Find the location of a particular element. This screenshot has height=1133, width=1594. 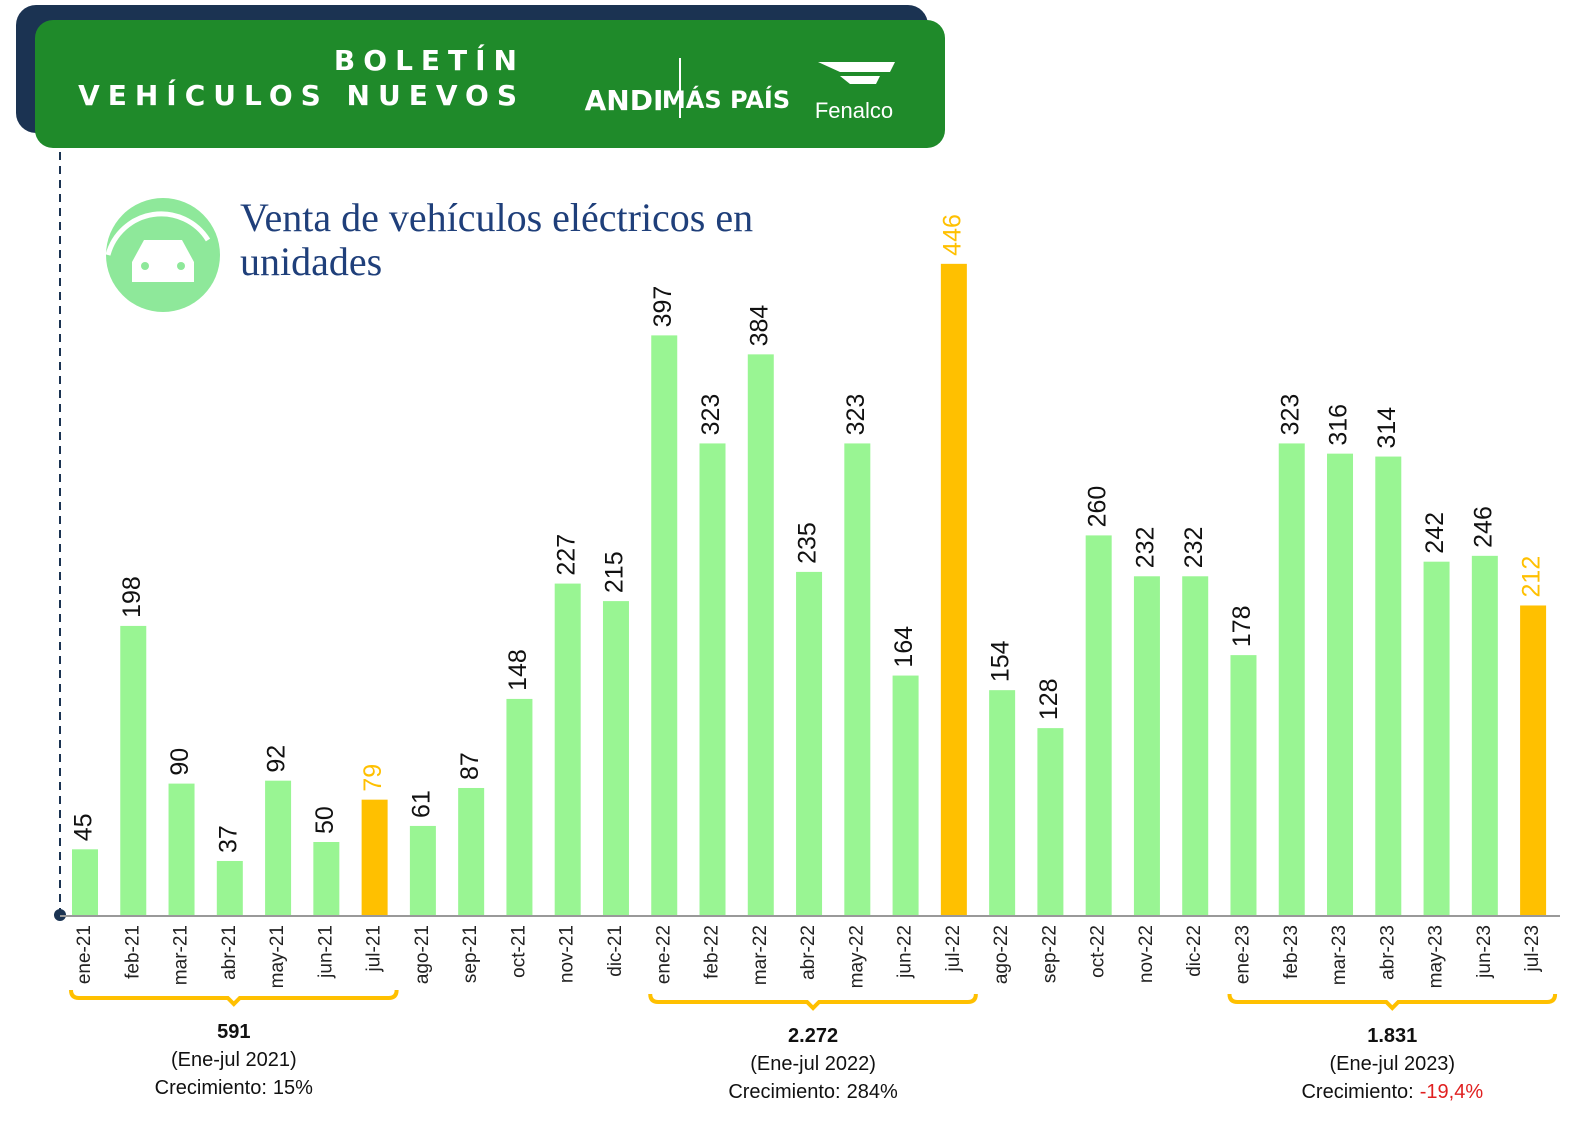

value-label: 397 is located at coordinates (663, 307).